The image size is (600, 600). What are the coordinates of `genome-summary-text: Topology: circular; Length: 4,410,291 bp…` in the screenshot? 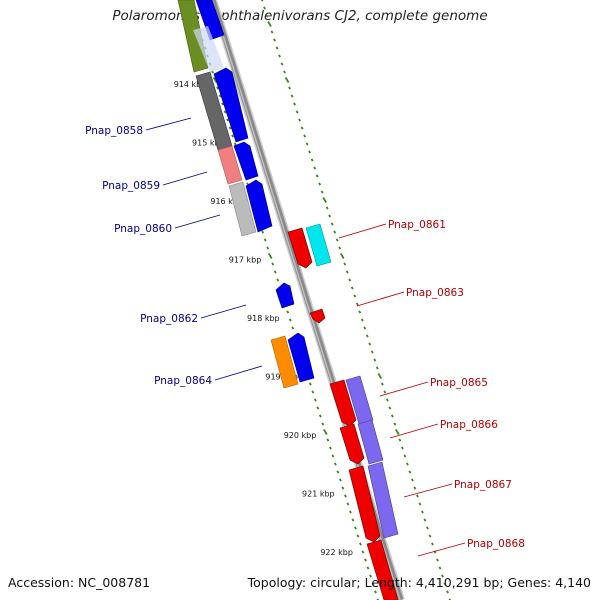 It's located at (419, 582).